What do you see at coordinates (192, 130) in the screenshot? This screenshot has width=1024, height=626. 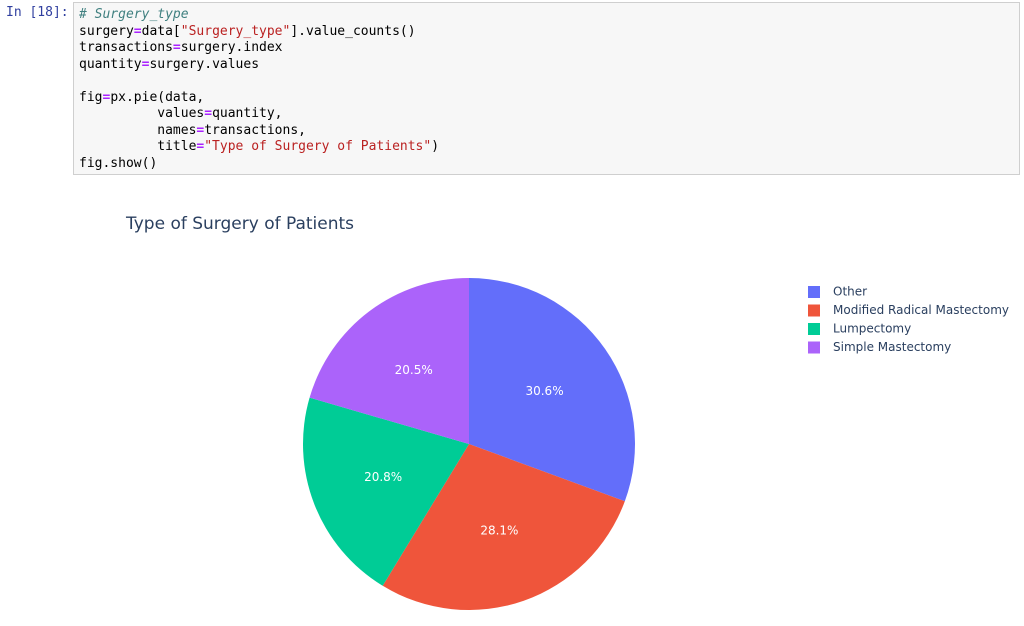 I see `code-line: names=transactions,` at bounding box center [192, 130].